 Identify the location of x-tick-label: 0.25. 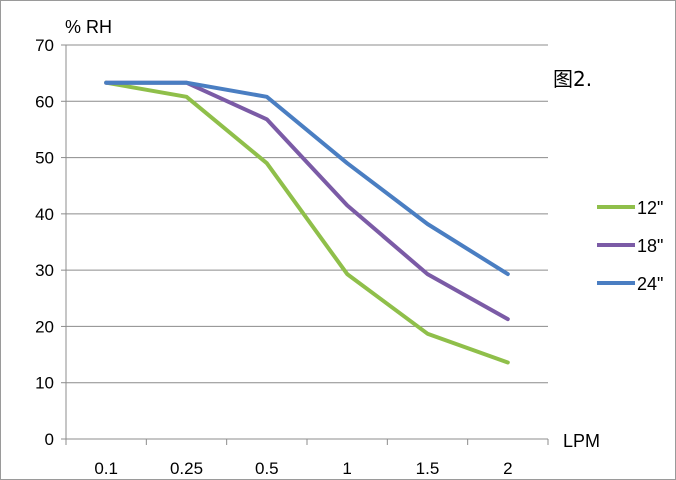
(186, 468).